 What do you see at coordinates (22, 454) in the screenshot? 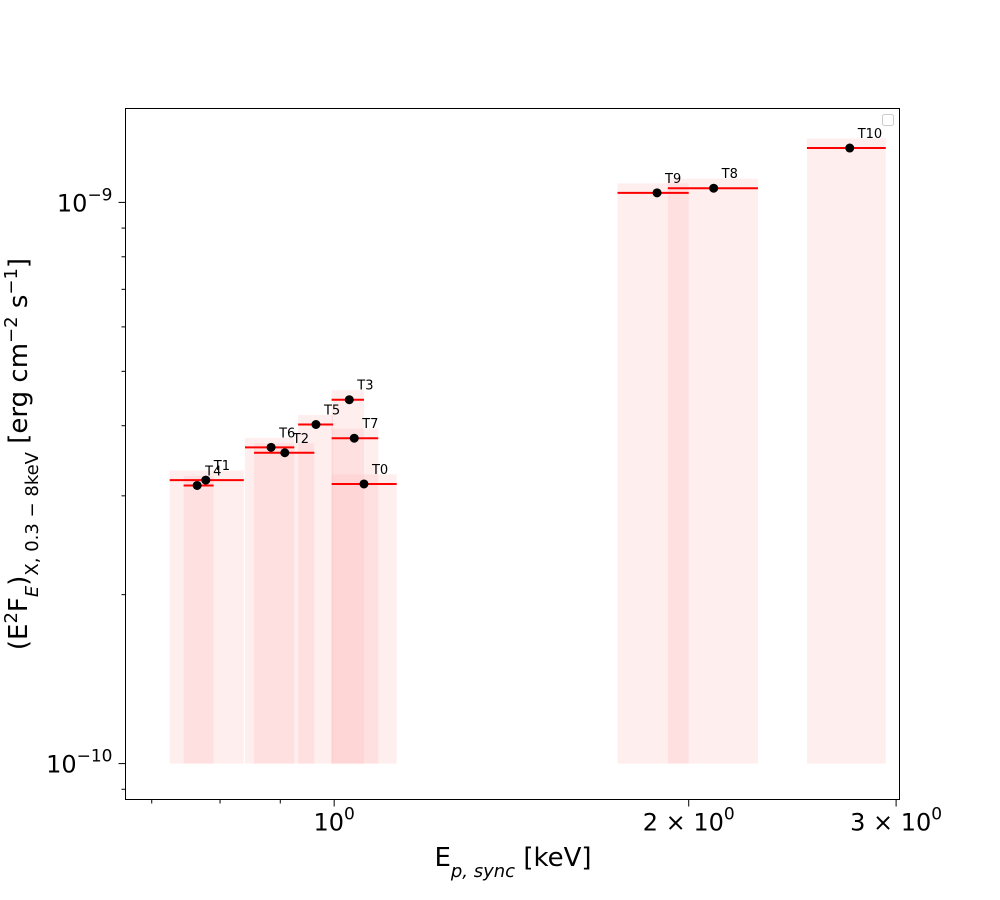
I see `y-axis-label: (E2FE)X, 0.3 − 8keV [erg cm−2 s−1]` at bounding box center [22, 454].